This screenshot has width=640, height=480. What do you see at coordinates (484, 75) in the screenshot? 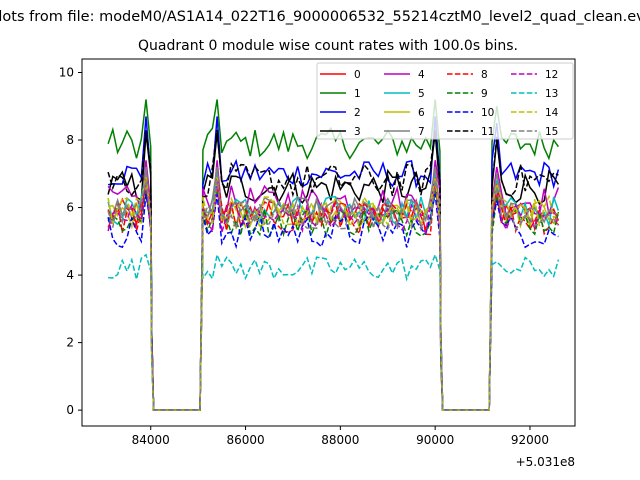
I see `legend-label-8: 8` at bounding box center [484, 75].